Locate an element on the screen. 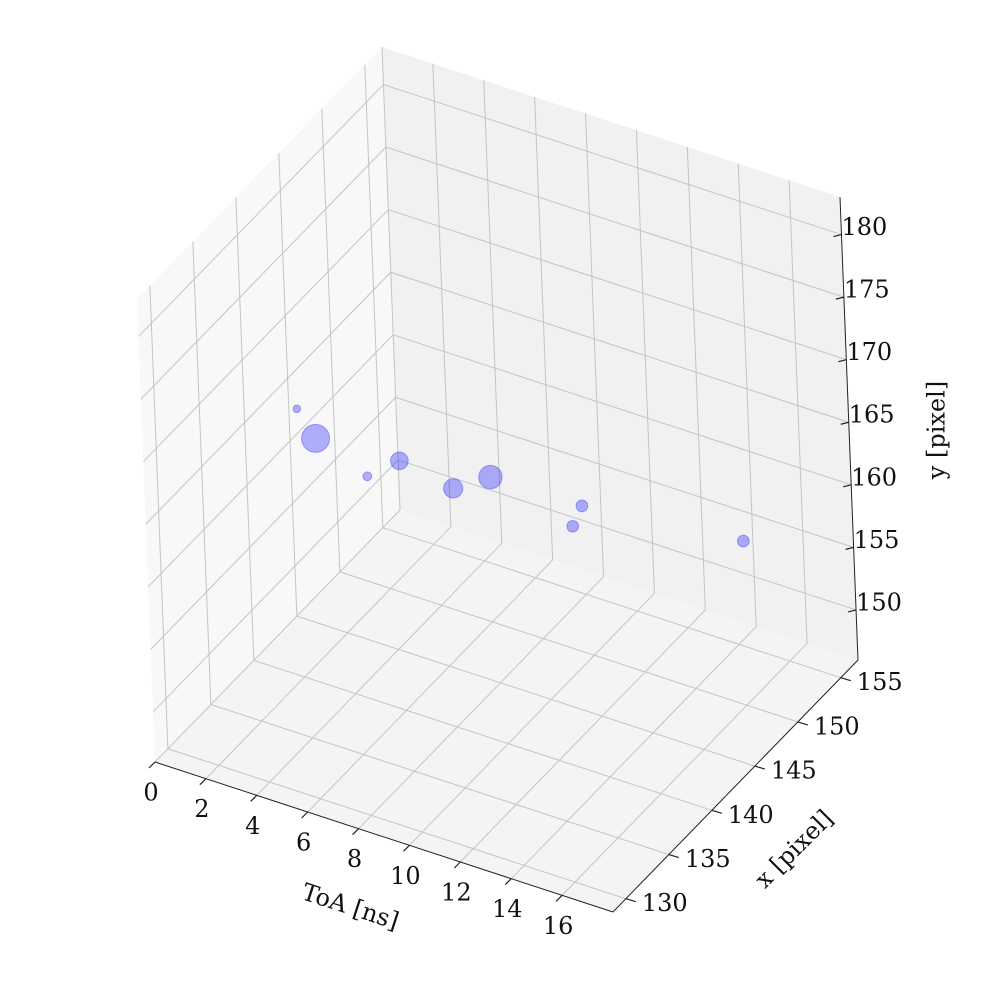  z-tick-label: 175 is located at coordinates (867, 290).